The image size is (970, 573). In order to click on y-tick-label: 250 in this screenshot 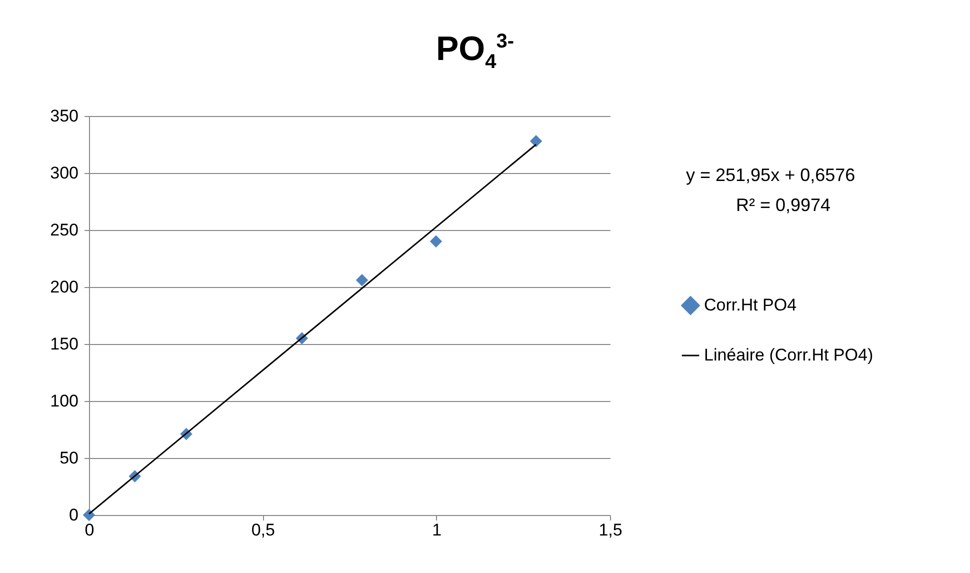, I will do `click(64, 230)`.